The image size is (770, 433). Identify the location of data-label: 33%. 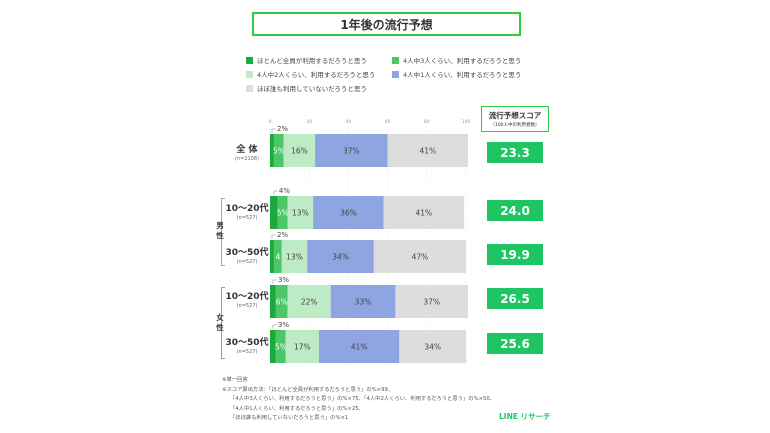
(363, 302).